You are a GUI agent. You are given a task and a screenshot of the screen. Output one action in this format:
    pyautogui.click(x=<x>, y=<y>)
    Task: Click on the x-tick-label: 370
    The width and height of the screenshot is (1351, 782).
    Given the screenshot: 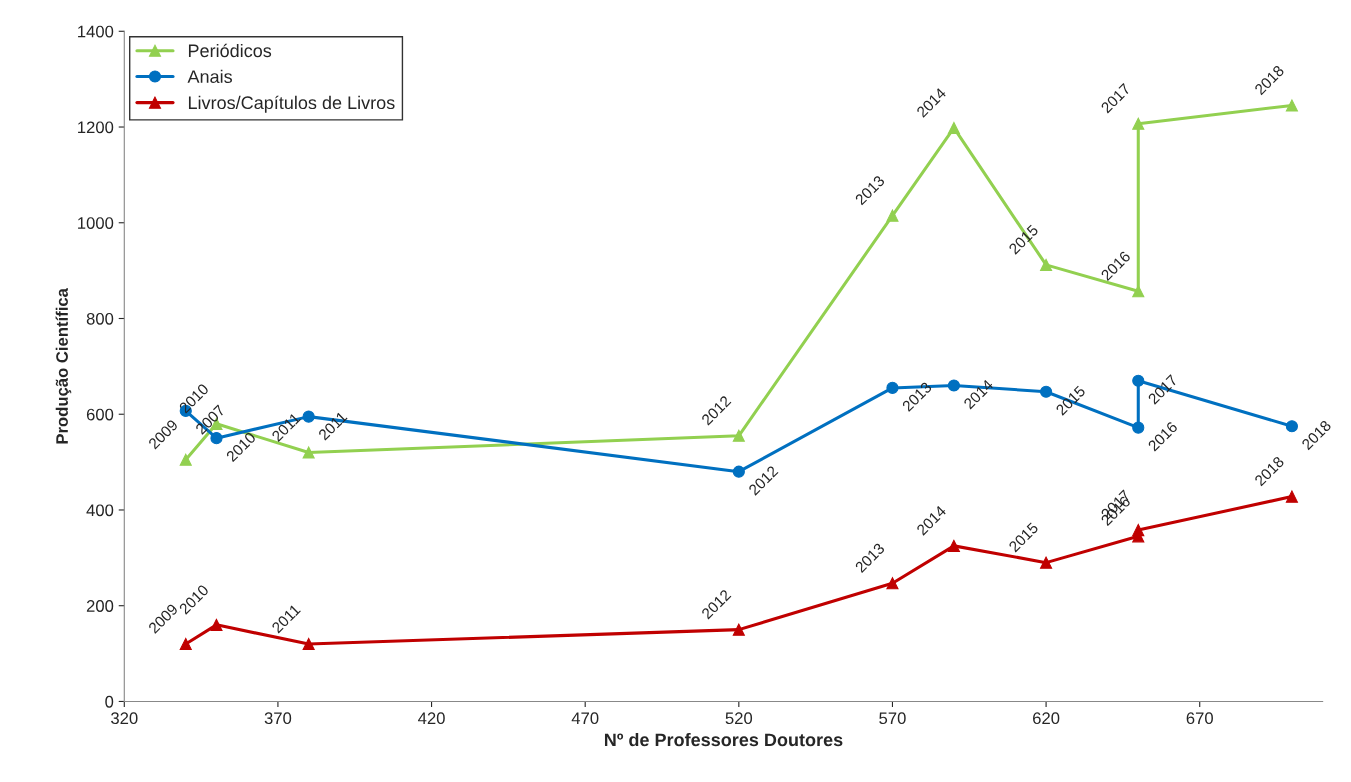 What is the action you would take?
    pyautogui.click(x=278, y=718)
    